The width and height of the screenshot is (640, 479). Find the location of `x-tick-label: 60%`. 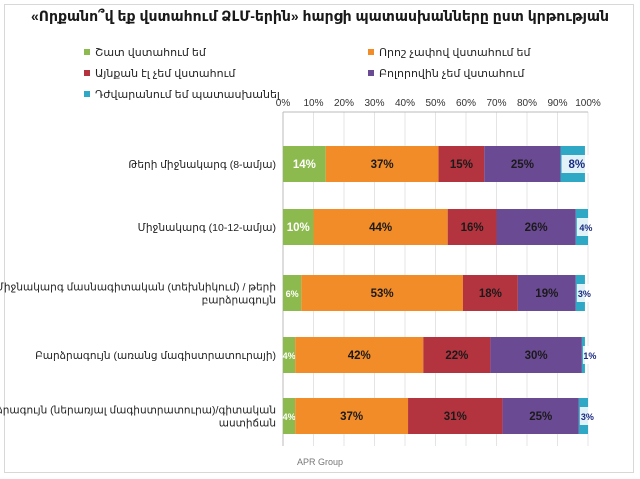

x-tick-label: 60% is located at coordinates (466, 103).